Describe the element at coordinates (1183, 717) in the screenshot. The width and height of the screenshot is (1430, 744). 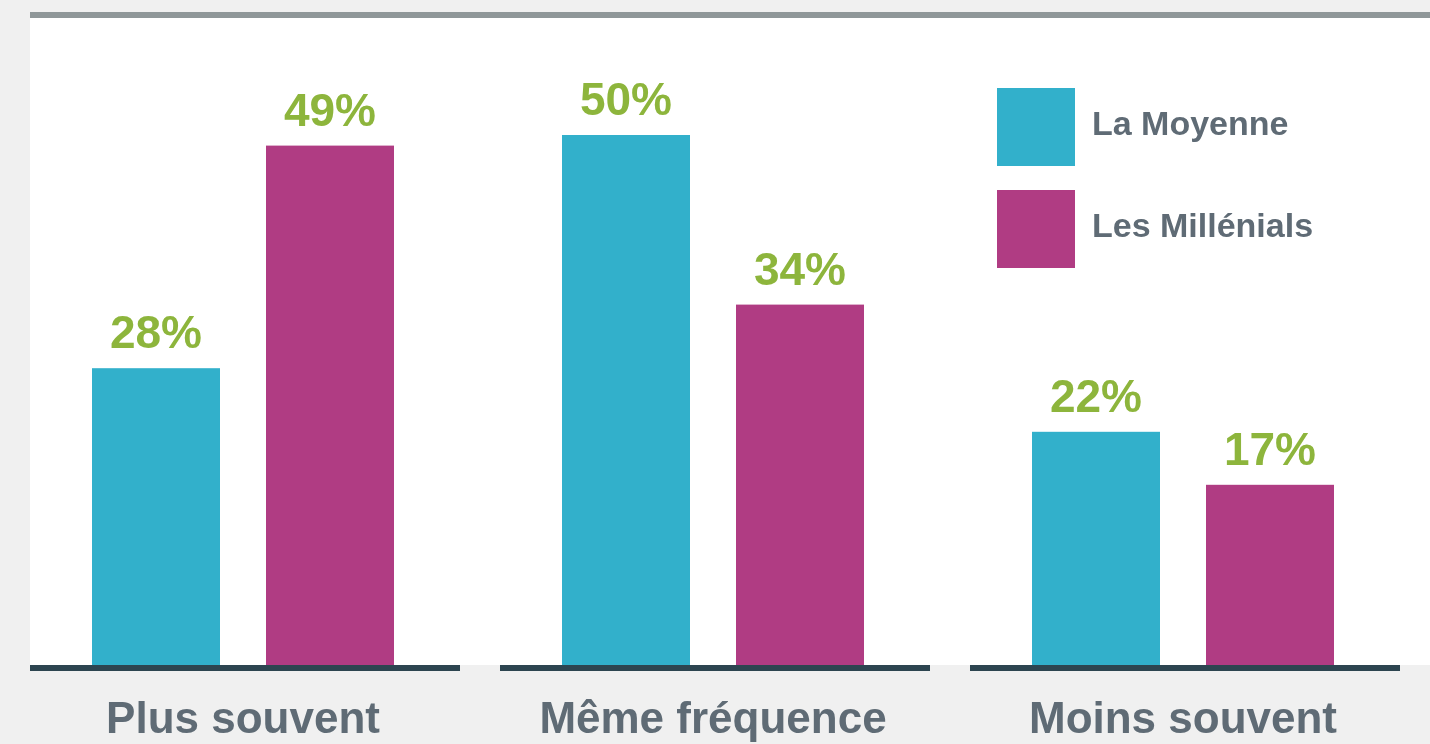
I see `x-tick-label: Moins souvent` at that location.